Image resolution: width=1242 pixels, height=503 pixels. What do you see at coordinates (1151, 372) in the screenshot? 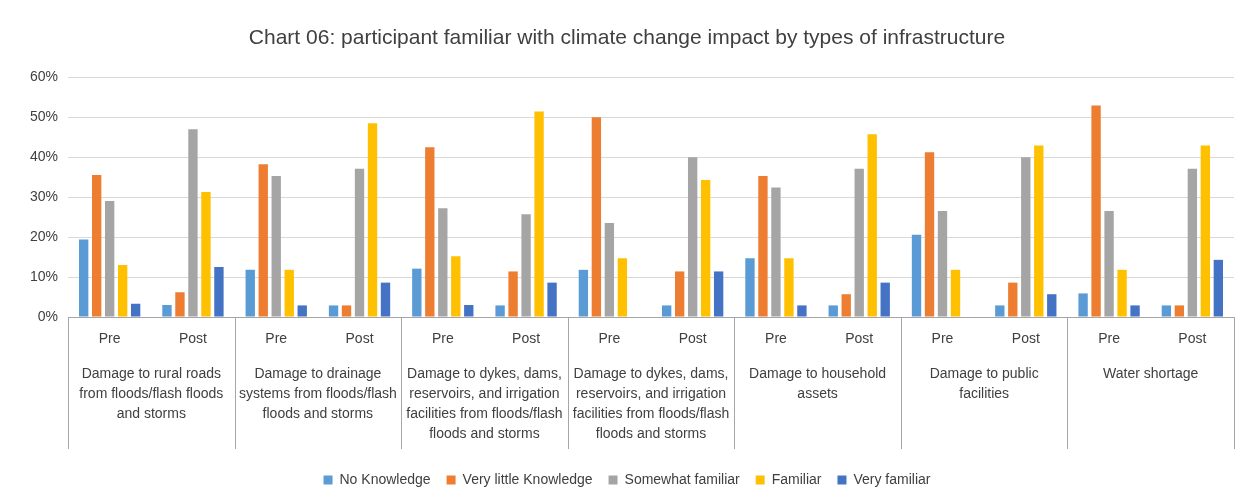
I see `text: Water shortage` at bounding box center [1151, 372].